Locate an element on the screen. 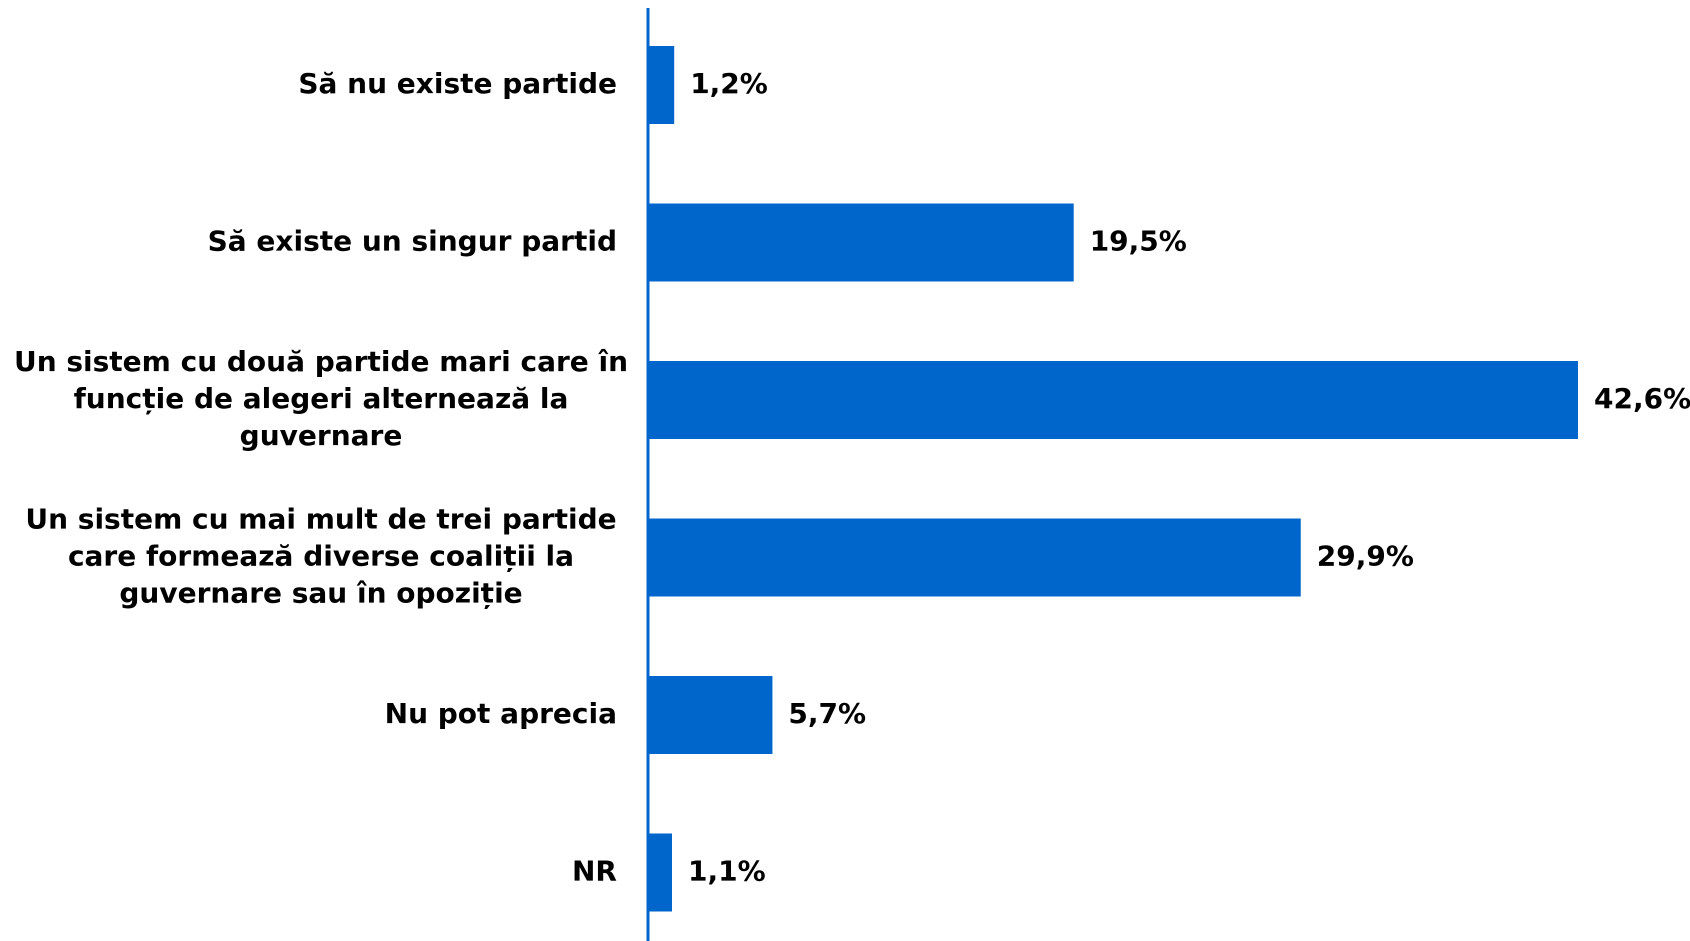  value-label: 5,7% is located at coordinates (827, 713).